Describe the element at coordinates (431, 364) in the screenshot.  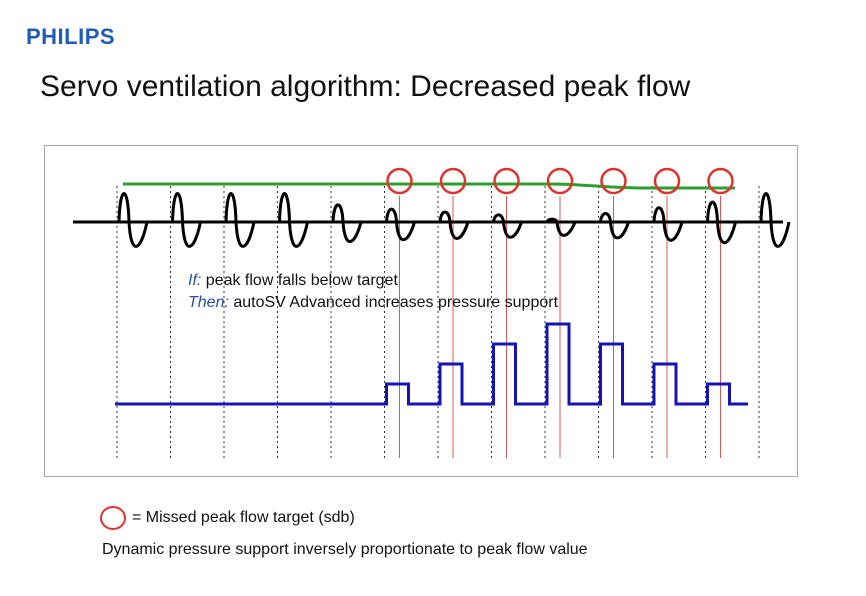
I see `pressure-support-waveform` at that location.